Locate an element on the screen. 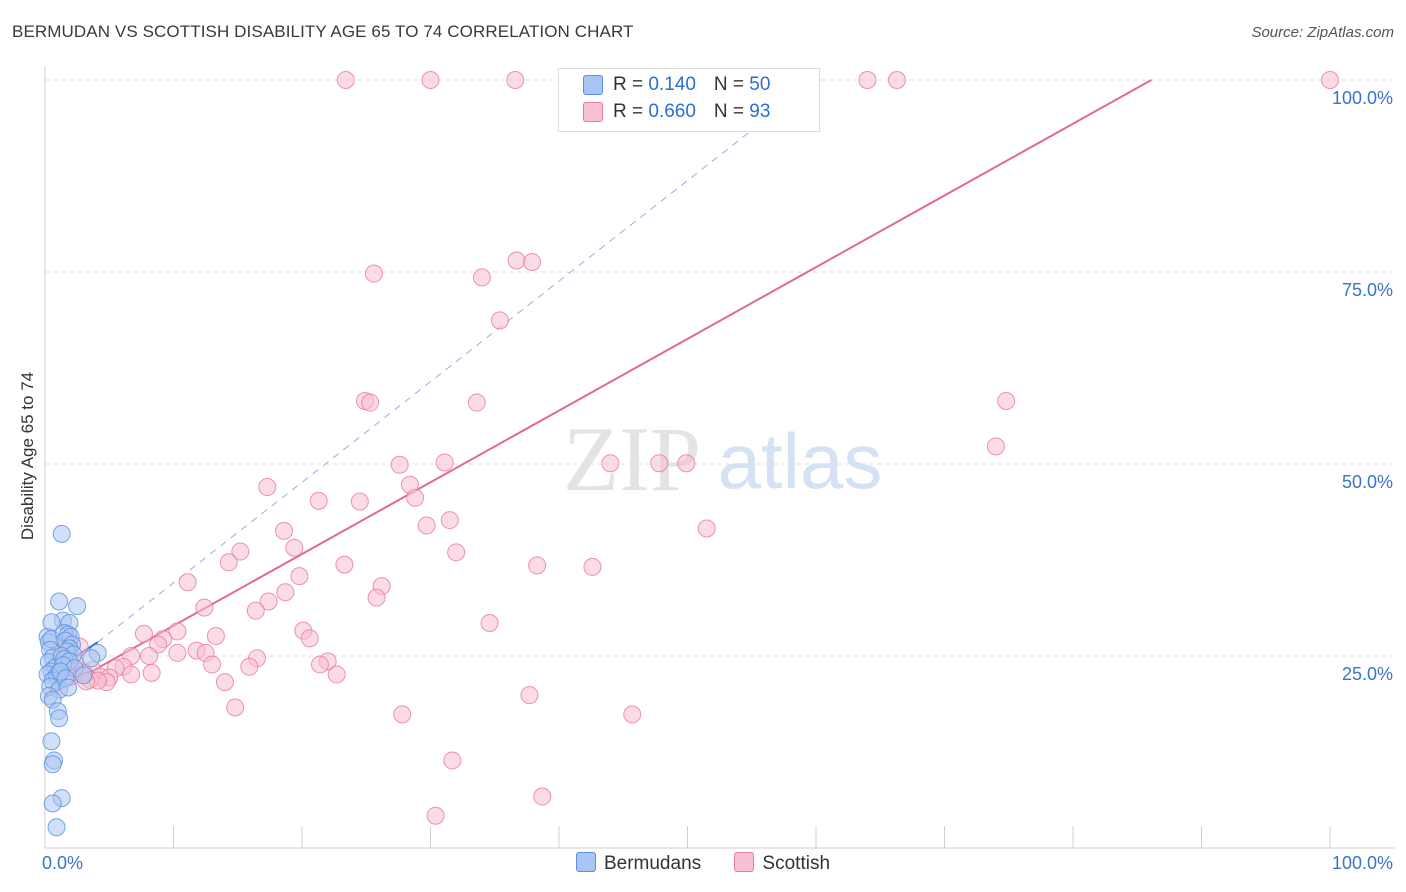 This screenshot has width=1406, height=892. legend-label-scottish: Scottish is located at coordinates (796, 863).